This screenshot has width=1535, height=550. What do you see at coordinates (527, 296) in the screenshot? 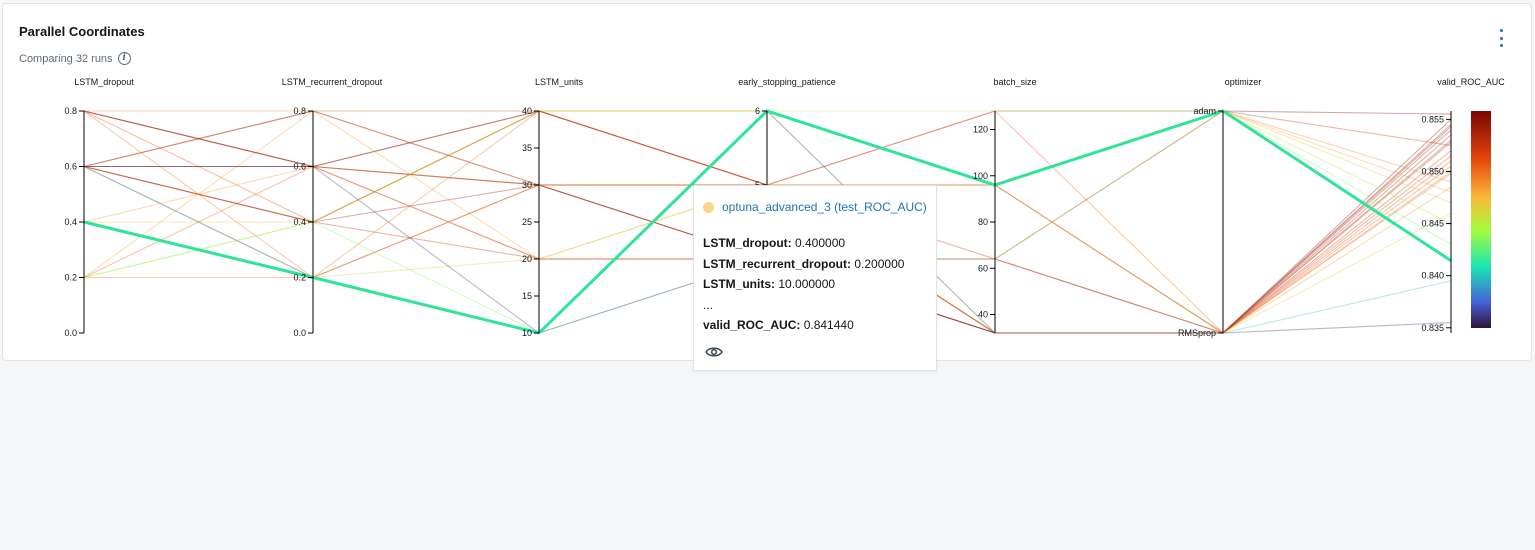
I see `tick-label: 15` at bounding box center [527, 296].